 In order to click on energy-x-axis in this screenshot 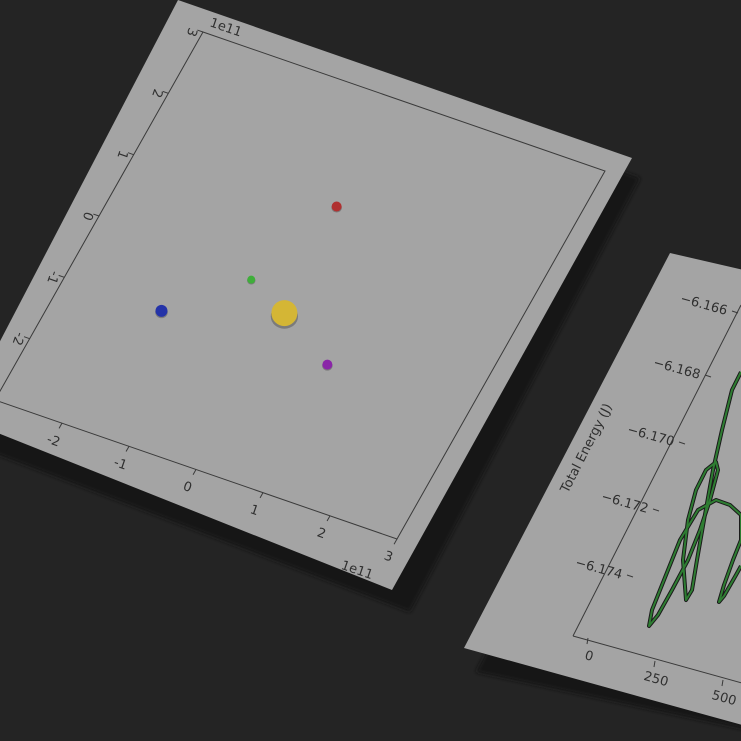, I will do `click(656, 659)`.